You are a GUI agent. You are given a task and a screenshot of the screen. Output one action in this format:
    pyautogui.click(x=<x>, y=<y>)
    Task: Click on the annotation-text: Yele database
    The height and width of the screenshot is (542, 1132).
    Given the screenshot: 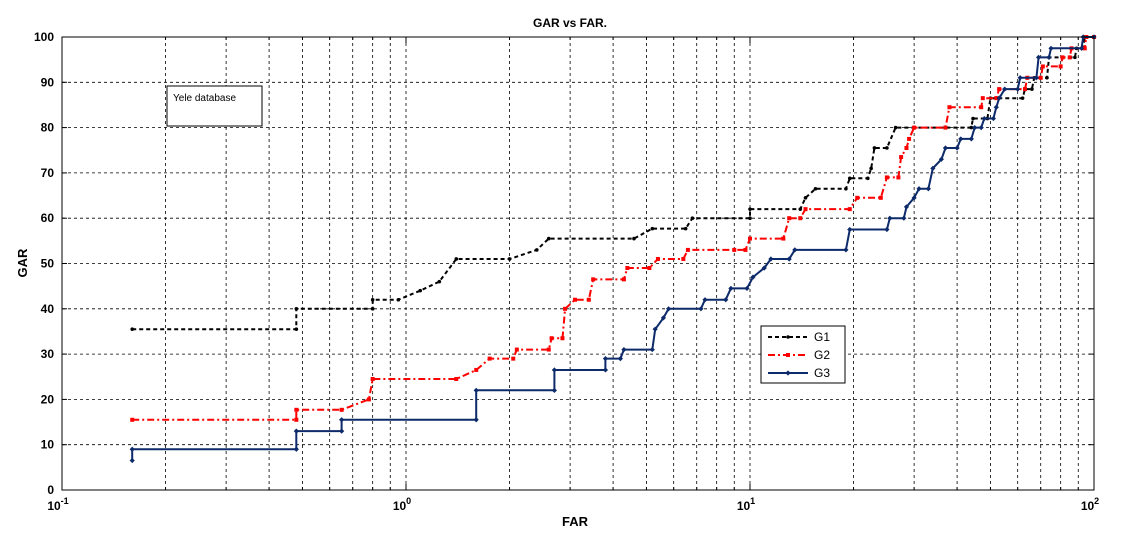 What is the action you would take?
    pyautogui.click(x=204, y=98)
    